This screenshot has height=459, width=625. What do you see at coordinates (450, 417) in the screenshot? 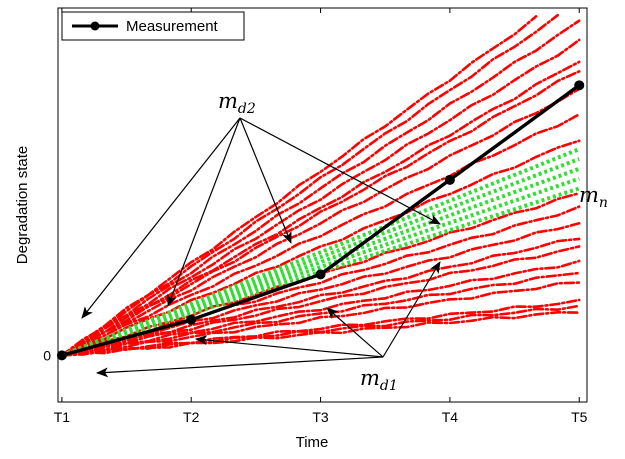
I see `x-tick-label: T4` at bounding box center [450, 417].